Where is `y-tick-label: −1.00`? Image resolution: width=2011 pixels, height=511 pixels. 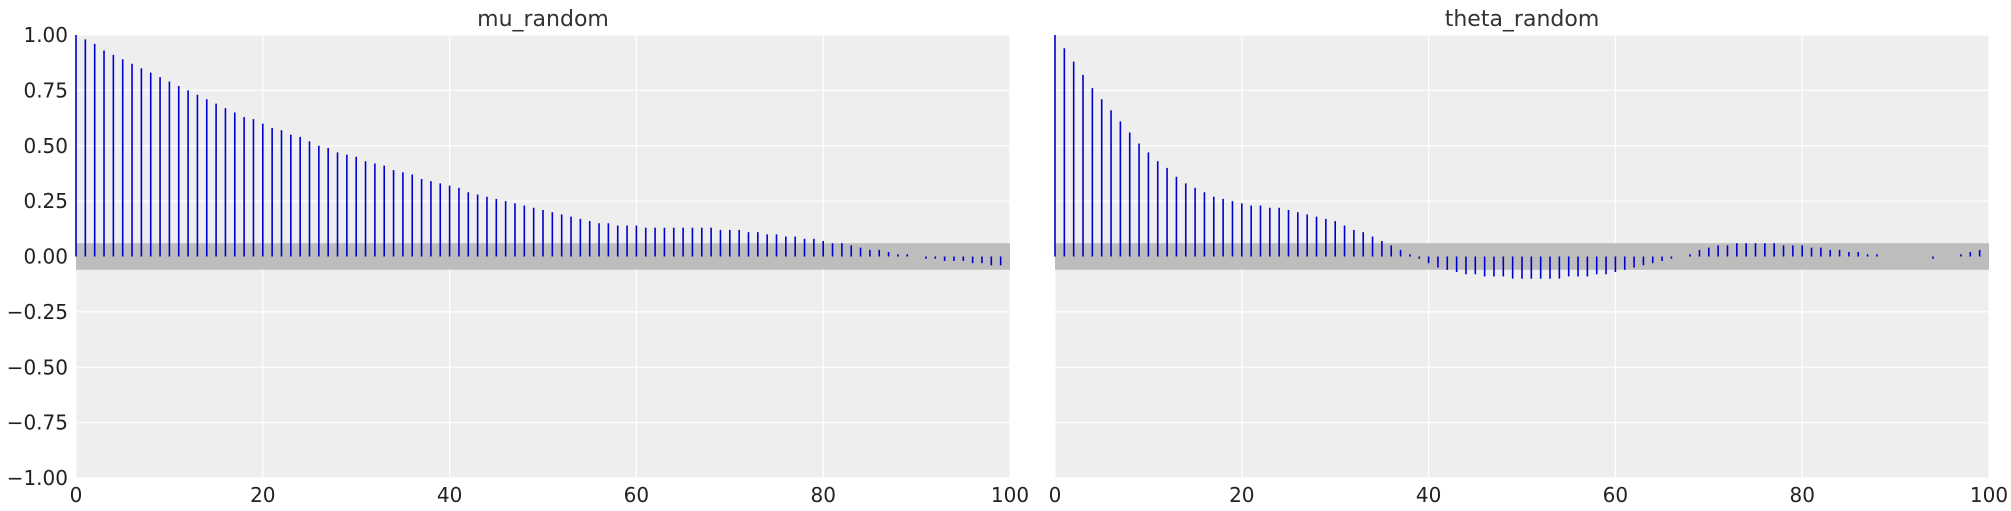
y-tick-label: −1.00 is located at coordinates (37, 478).